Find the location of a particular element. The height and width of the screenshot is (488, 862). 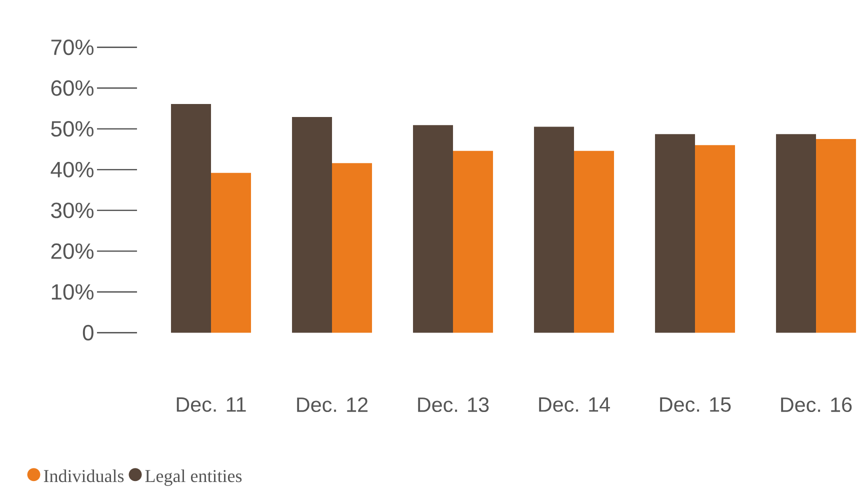

legend-label: Legal entities is located at coordinates (193, 477).